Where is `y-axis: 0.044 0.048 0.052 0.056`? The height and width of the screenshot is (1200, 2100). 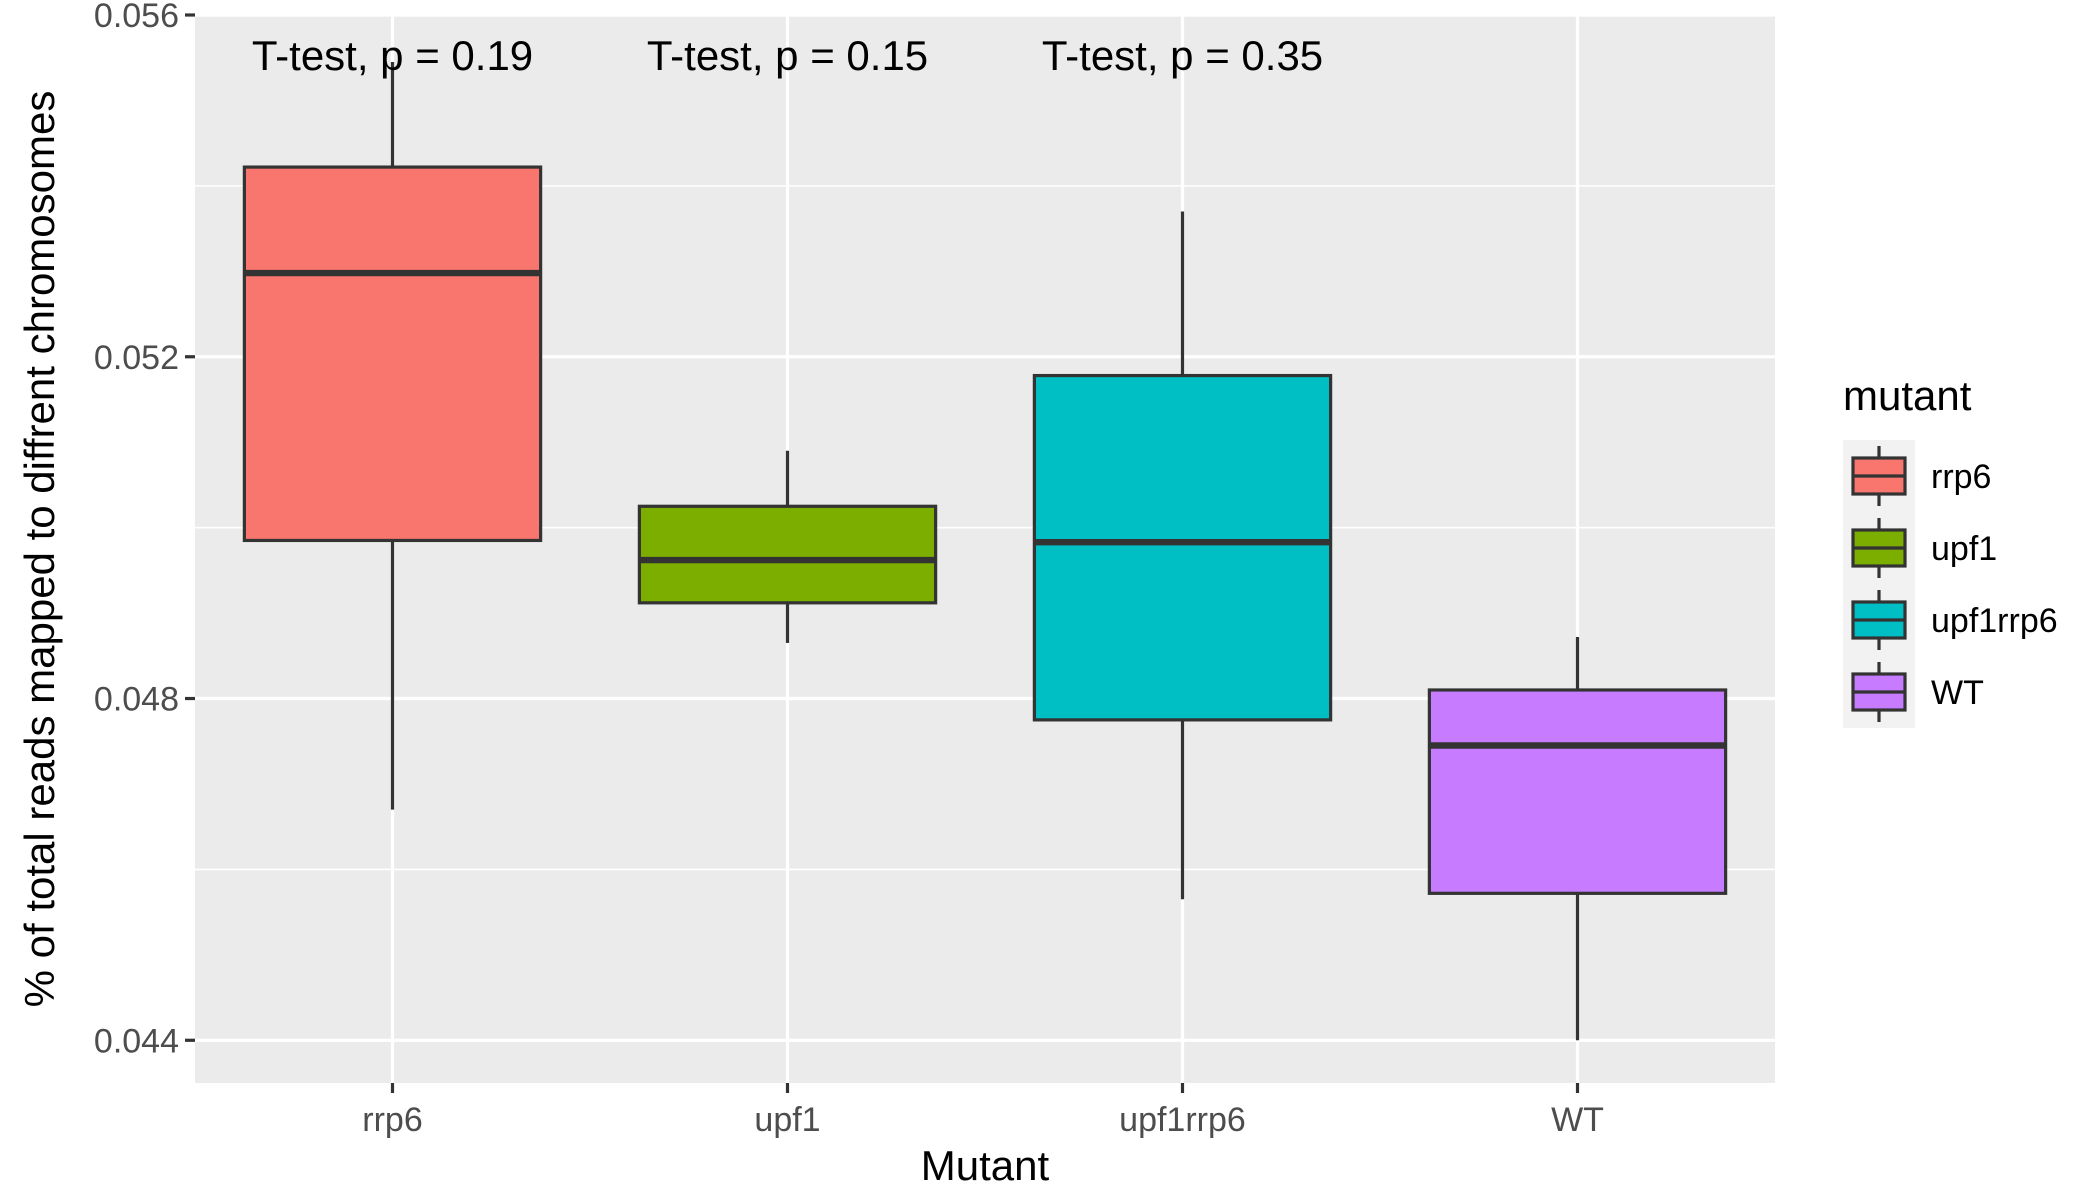 y-axis: 0.044 0.048 0.052 0.056 is located at coordinates (144, 530).